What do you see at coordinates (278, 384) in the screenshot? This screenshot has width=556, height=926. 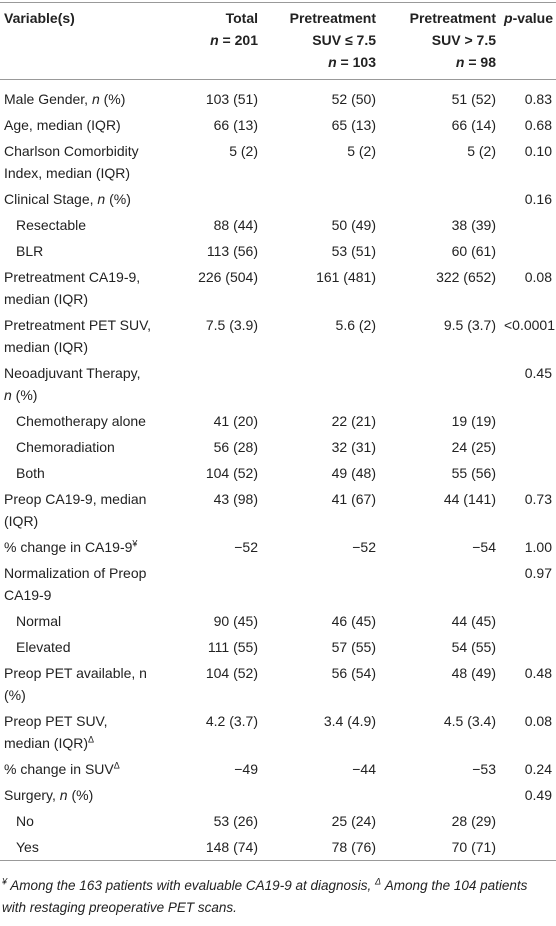 I see `table-row: Neoadjuvant Therapy, n (%) 0.45` at bounding box center [278, 384].